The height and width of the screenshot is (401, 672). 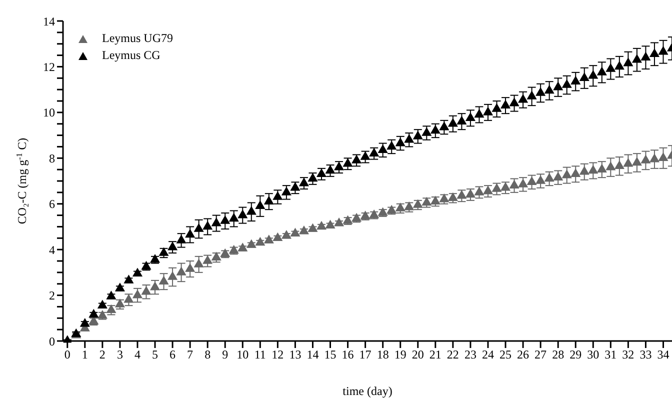 I want to click on x-tick-label: 18, so click(x=382, y=355).